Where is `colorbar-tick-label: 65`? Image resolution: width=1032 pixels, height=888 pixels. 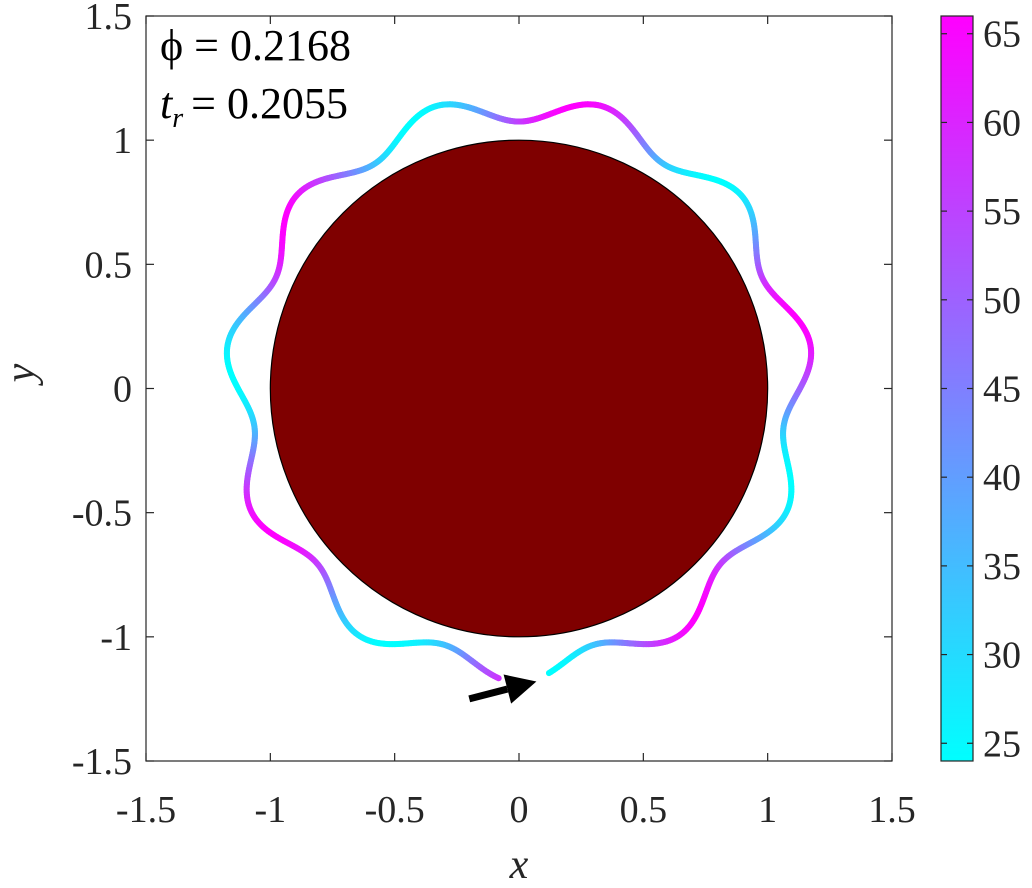
colorbar-tick-label: 65 is located at coordinates (1002, 35).